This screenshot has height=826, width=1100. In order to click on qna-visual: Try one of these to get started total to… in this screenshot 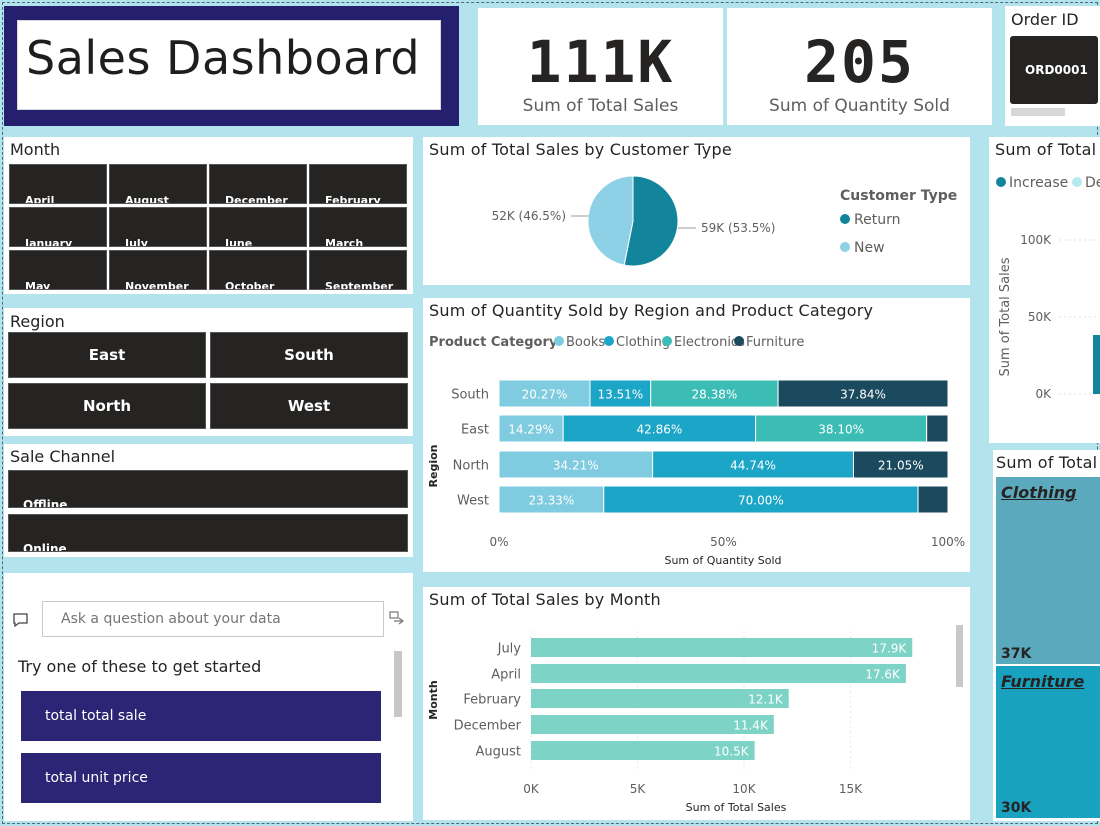, I will do `click(208, 697)`.